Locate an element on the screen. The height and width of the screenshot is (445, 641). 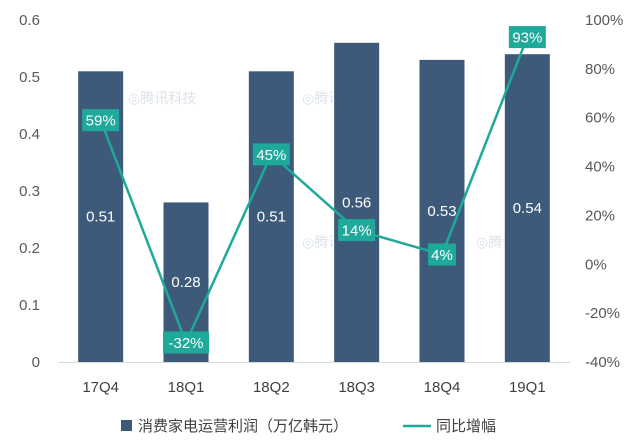
bar-value-label: 0.56 is located at coordinates (356, 202).